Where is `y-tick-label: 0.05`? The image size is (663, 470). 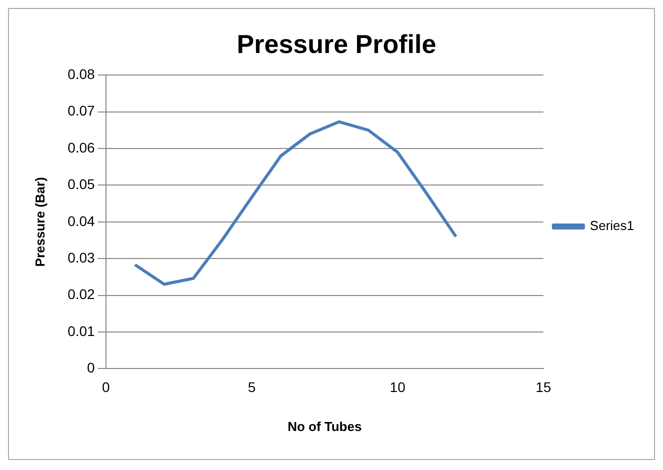 y-tick-label: 0.05 is located at coordinates (82, 184).